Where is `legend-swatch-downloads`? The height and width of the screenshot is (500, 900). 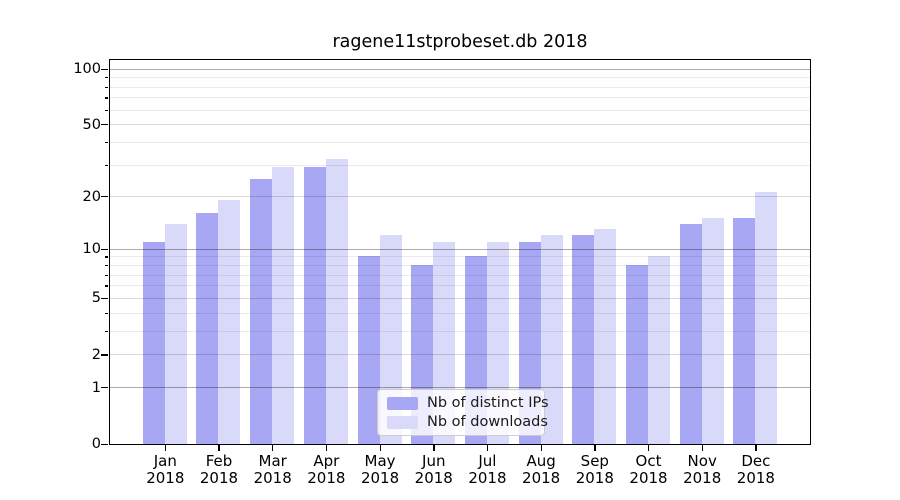 legend-swatch-downloads is located at coordinates (402, 422).